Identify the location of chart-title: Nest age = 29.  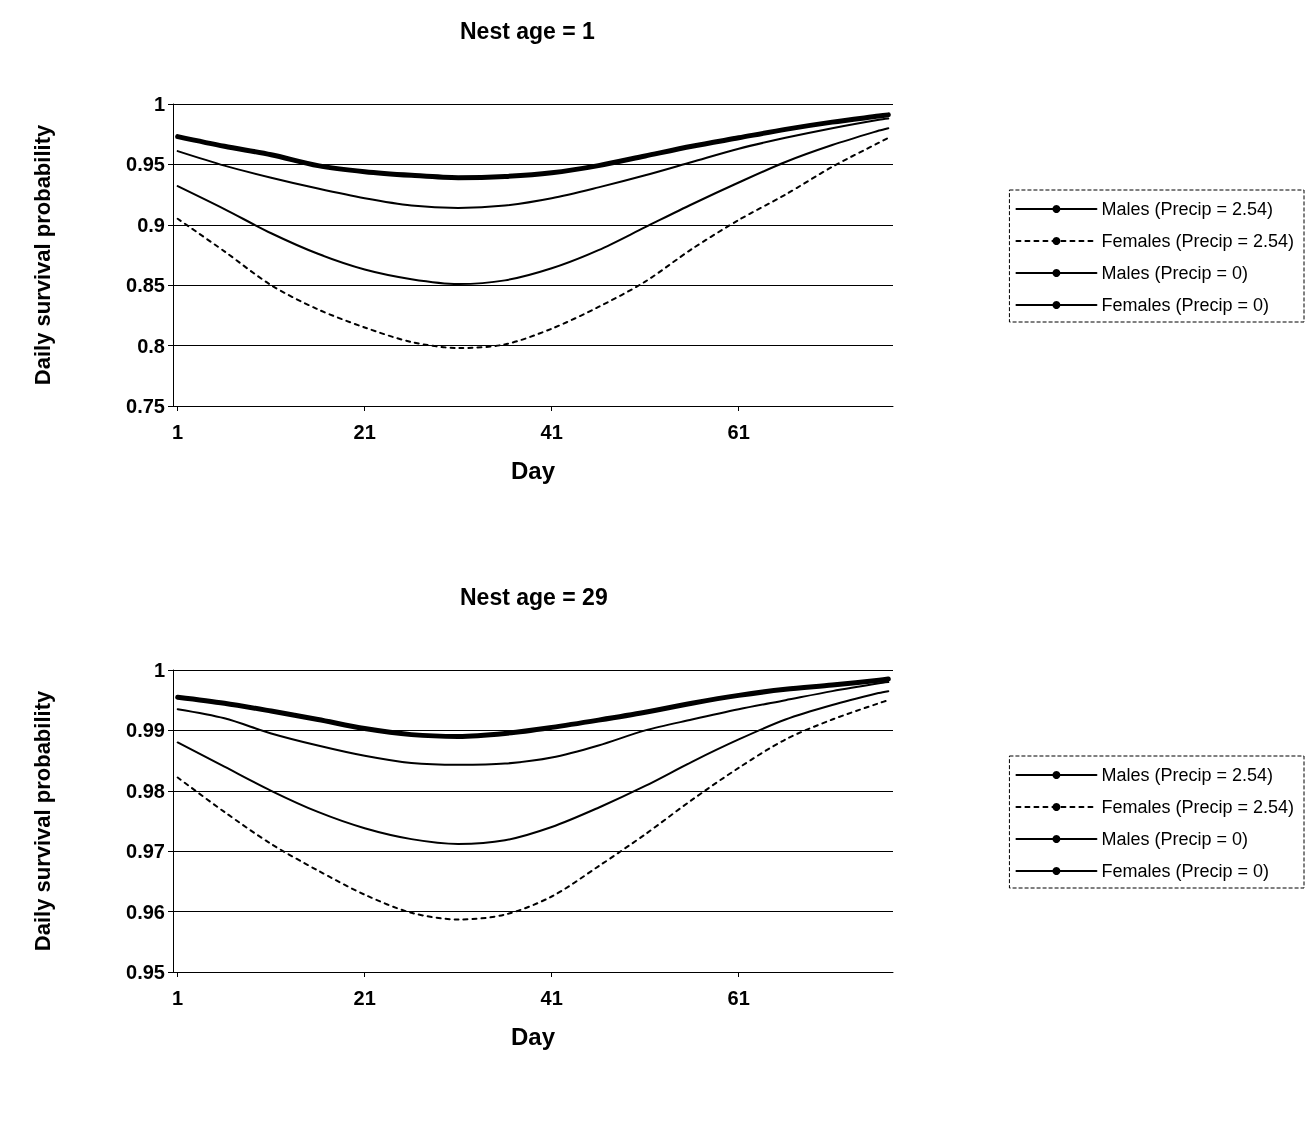
(534, 596).